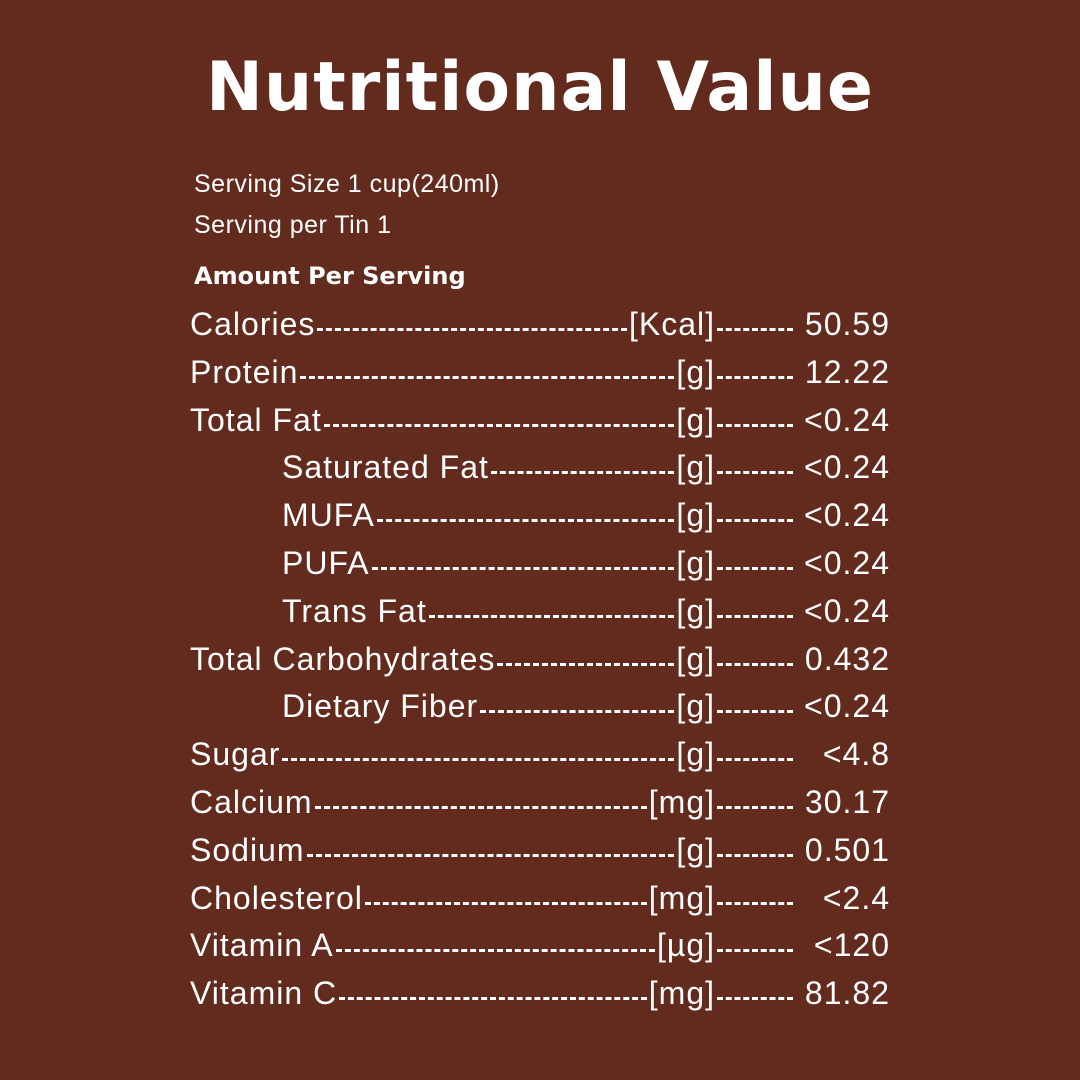 The width and height of the screenshot is (1080, 1080). What do you see at coordinates (385, 467) in the screenshot?
I see `nutrient-label: Saturated Fat` at bounding box center [385, 467].